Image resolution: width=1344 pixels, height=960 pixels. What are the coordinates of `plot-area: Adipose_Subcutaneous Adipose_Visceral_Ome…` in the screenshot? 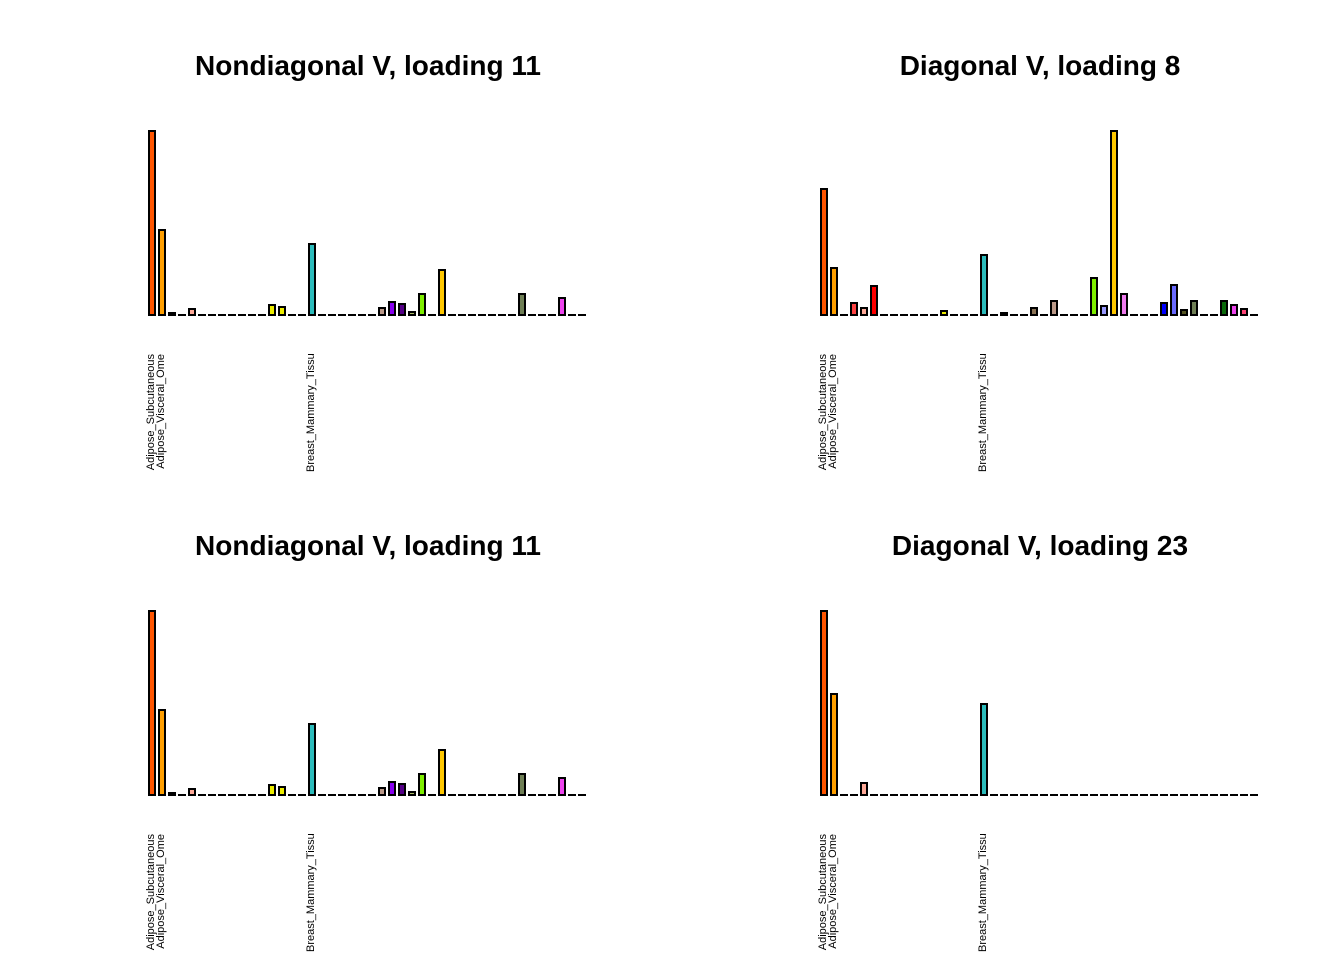 It's located at (366, 300).